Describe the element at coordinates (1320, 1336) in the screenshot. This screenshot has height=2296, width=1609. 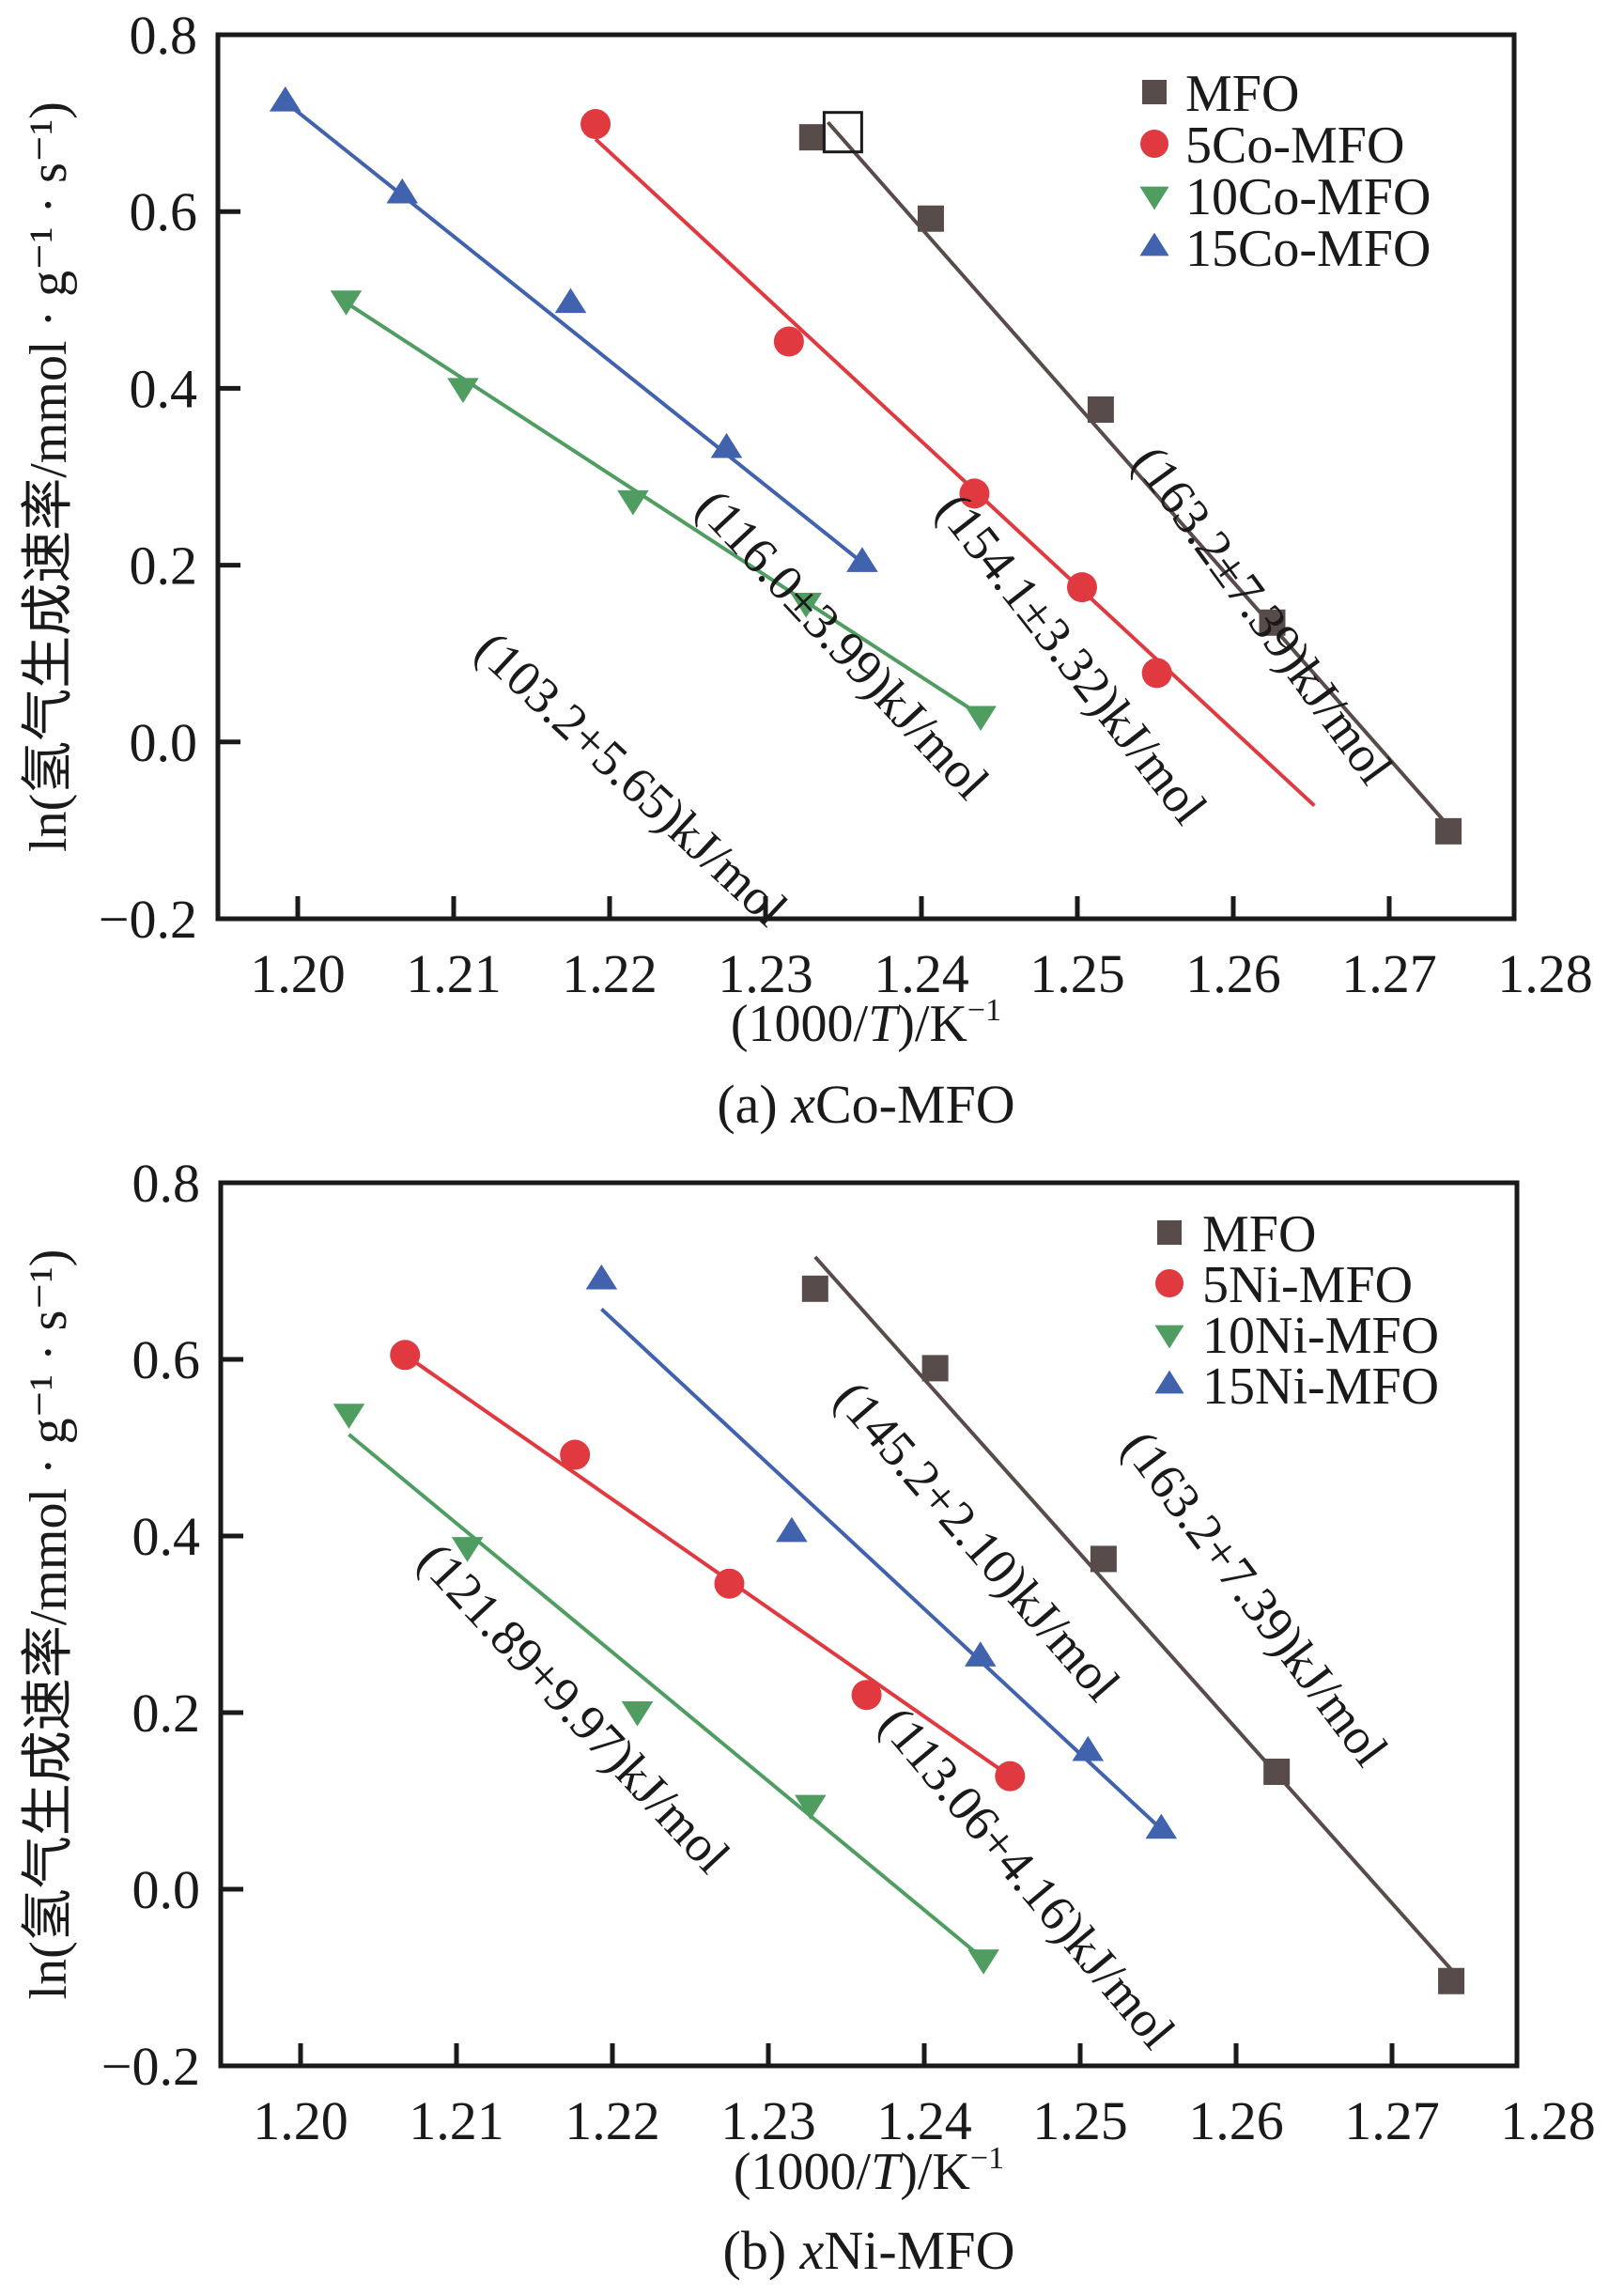
I see `legend-label: 10Ni-MFO` at that location.